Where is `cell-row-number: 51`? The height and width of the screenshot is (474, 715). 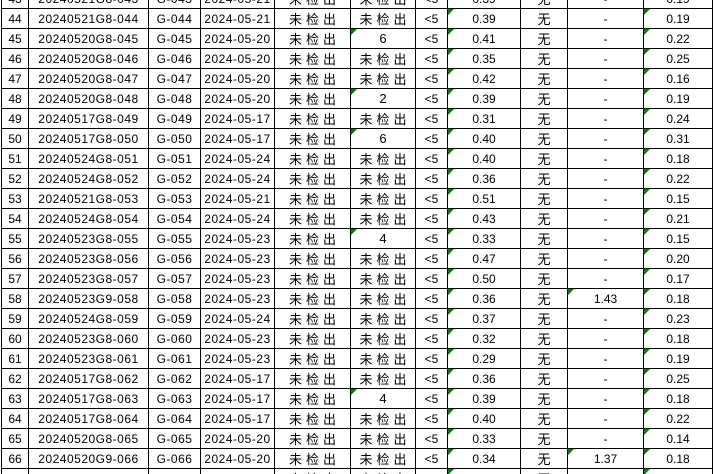
cell-row-number: 51 is located at coordinates (15, 159).